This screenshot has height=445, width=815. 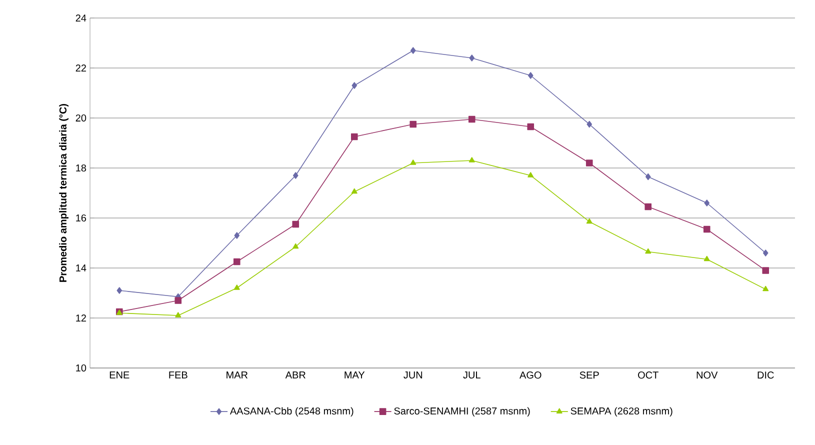 I want to click on y-tick-label: 24, so click(x=81, y=18).